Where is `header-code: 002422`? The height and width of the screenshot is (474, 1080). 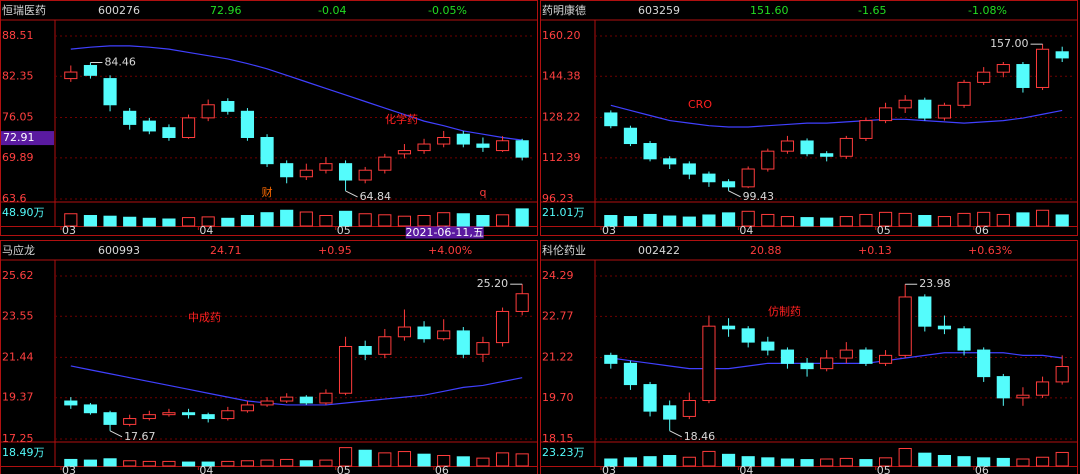 header-code: 002422 is located at coordinates (659, 250).